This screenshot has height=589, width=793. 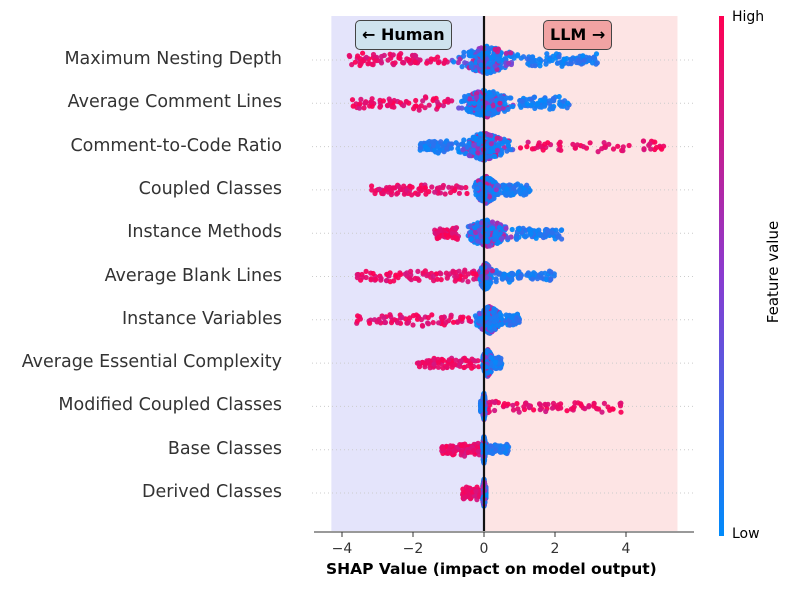 I want to click on x-tick-label: 4, so click(x=626, y=549).